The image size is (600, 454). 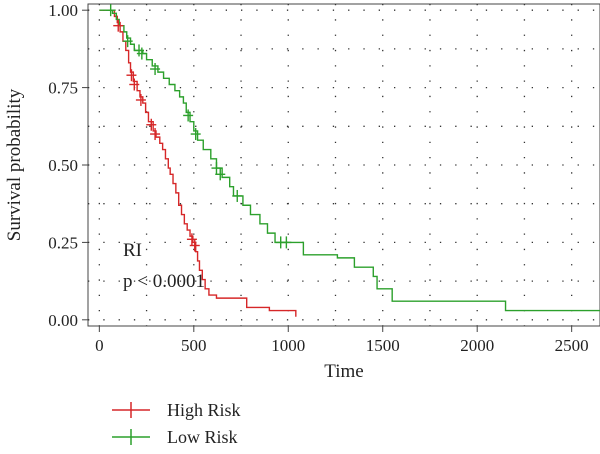 What do you see at coordinates (288, 345) in the screenshot?
I see `x-tick-label: 1000` at bounding box center [288, 345].